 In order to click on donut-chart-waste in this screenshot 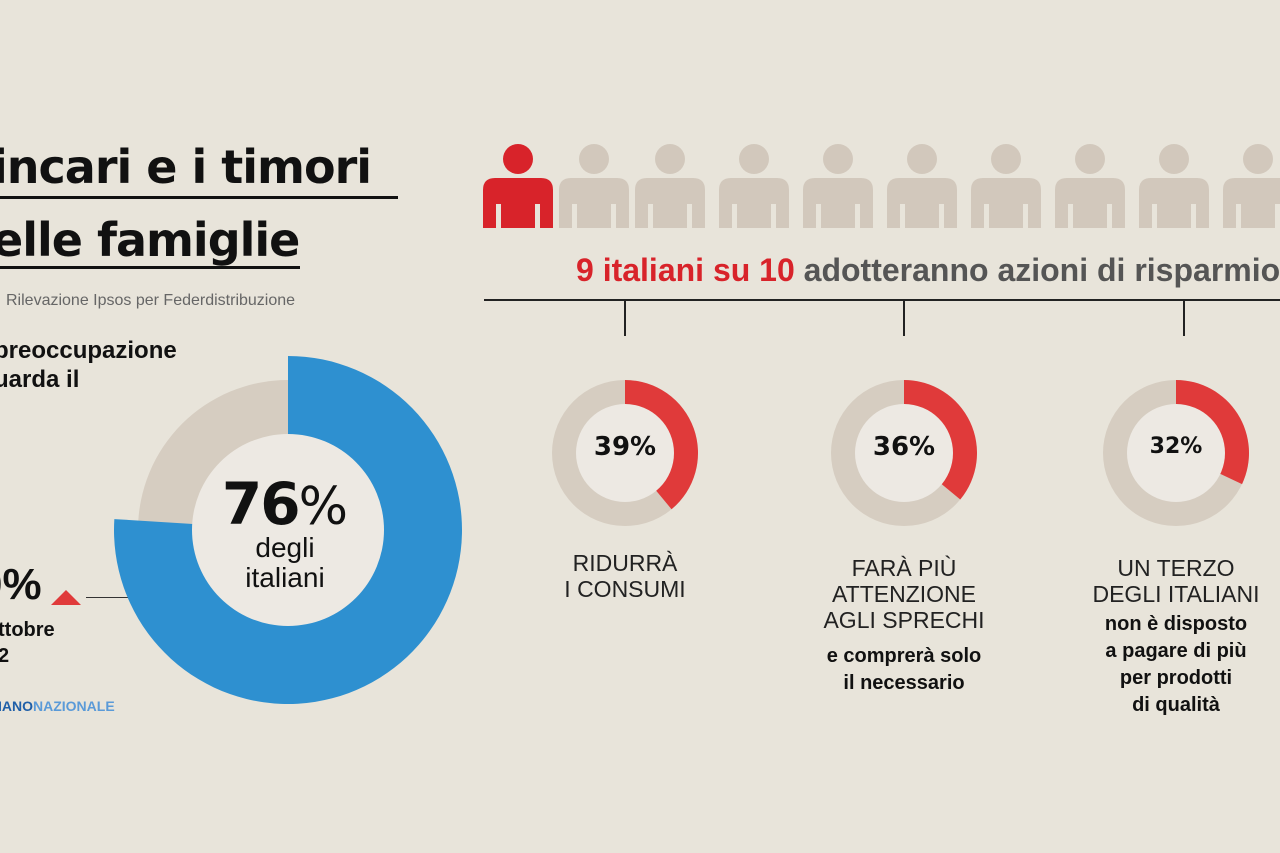, I will do `click(904, 453)`.